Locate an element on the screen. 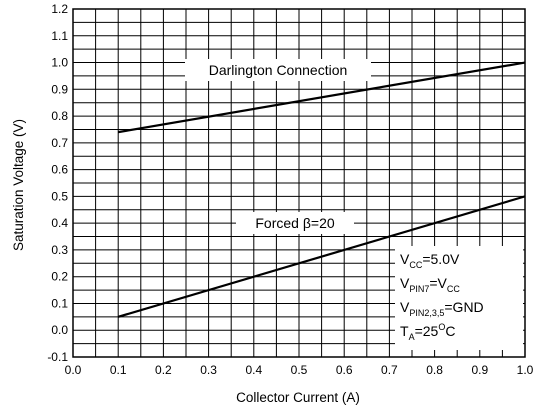 Image resolution: width=547 pixels, height=412 pixels. y-tick-label: 1.0 is located at coordinates (59, 63).